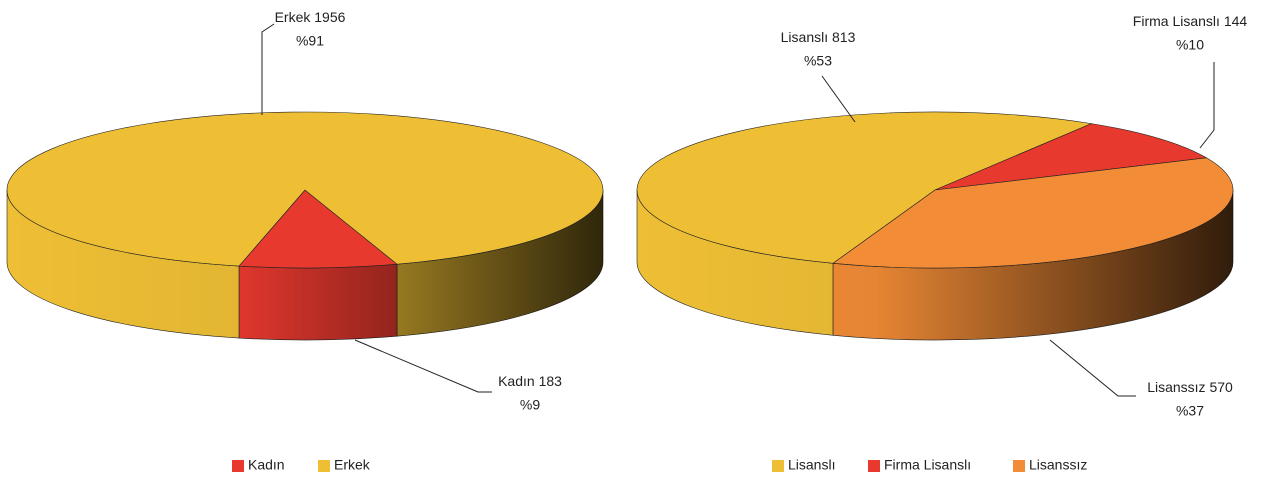  Describe the element at coordinates (530, 405) in the screenshot. I see `percent-label: %9` at that location.